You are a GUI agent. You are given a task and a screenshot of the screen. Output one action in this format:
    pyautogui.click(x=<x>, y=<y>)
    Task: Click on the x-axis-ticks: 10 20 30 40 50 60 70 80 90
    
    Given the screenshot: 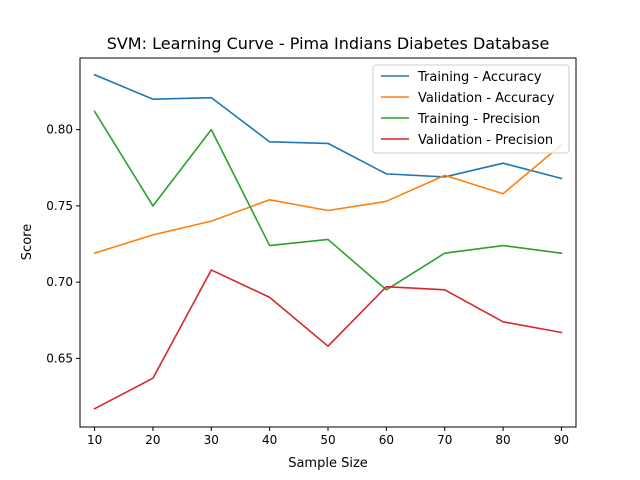 What is the action you would take?
    pyautogui.click(x=328, y=437)
    